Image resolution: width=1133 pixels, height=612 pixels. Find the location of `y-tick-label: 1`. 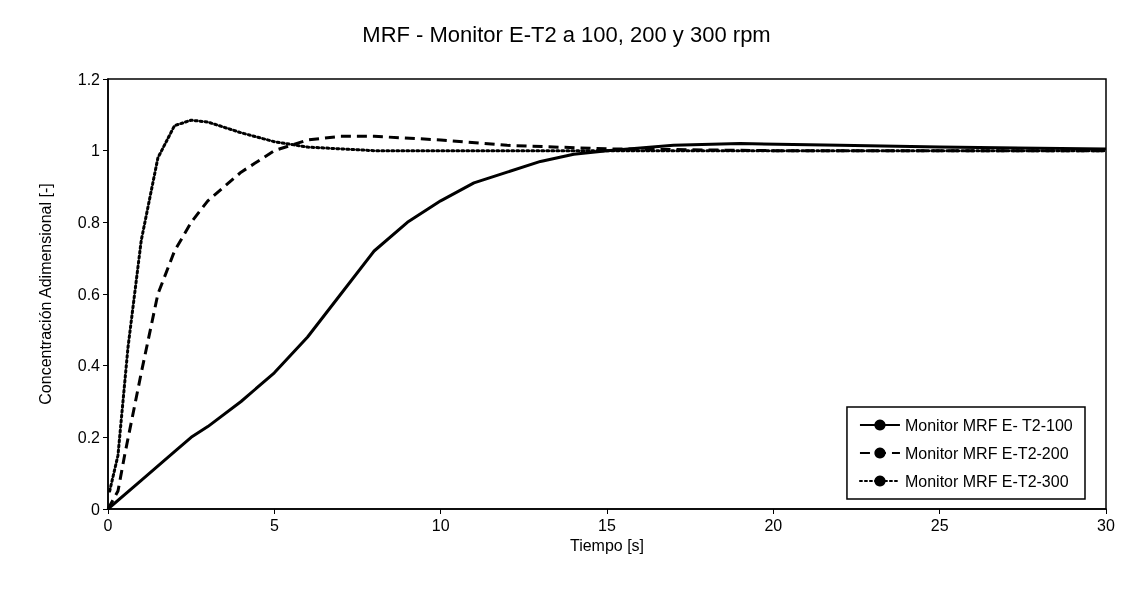

y-tick-label: 1 is located at coordinates (96, 151).